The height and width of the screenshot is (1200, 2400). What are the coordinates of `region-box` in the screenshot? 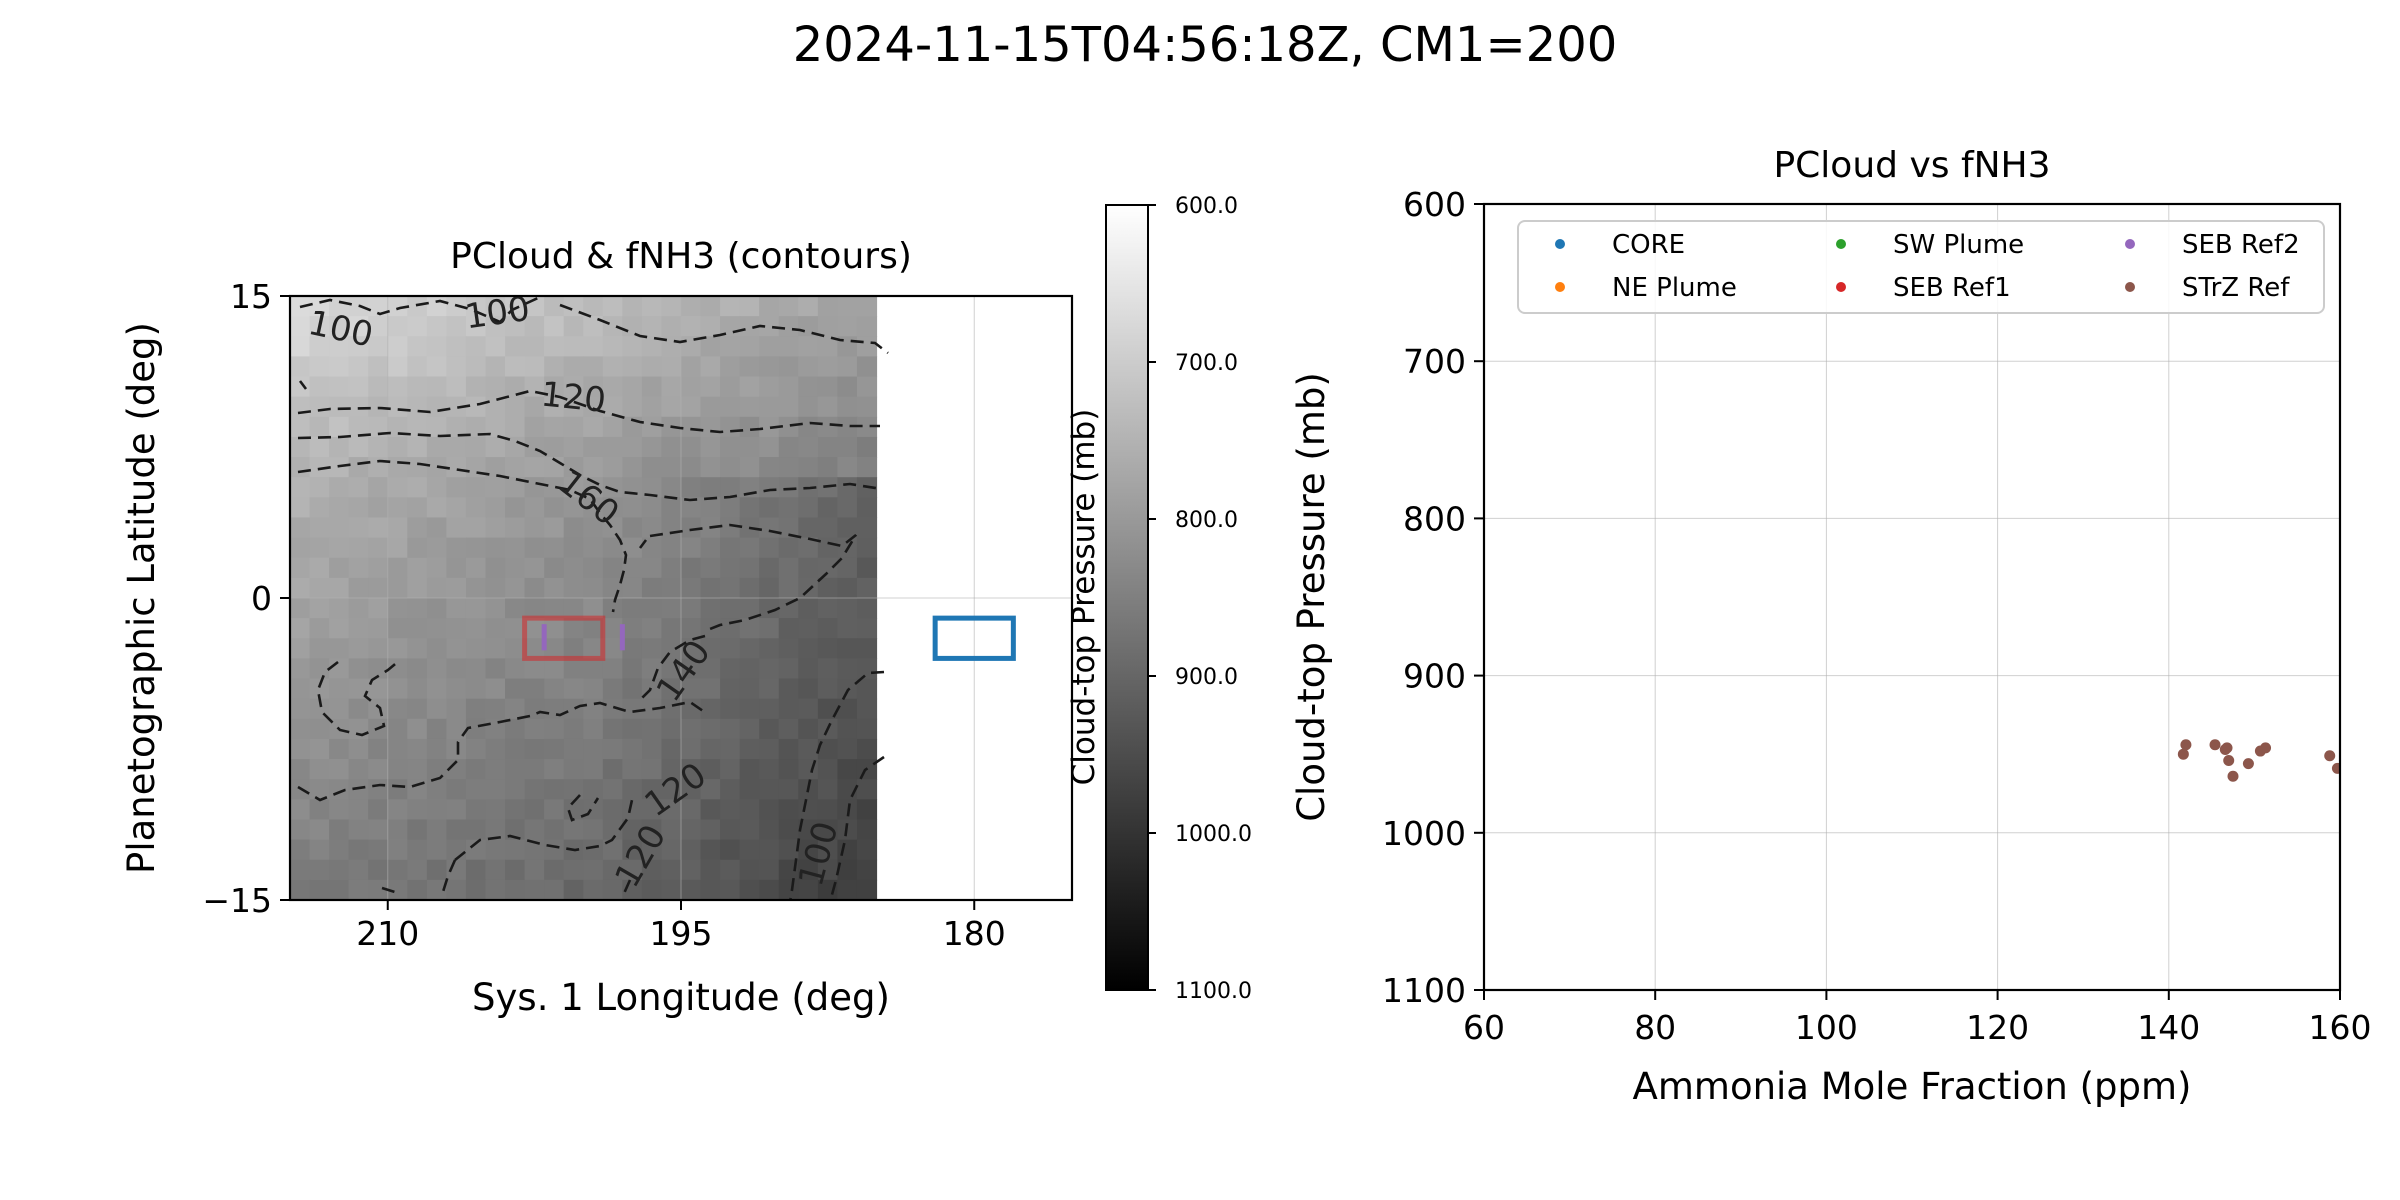 It's located at (564, 638).